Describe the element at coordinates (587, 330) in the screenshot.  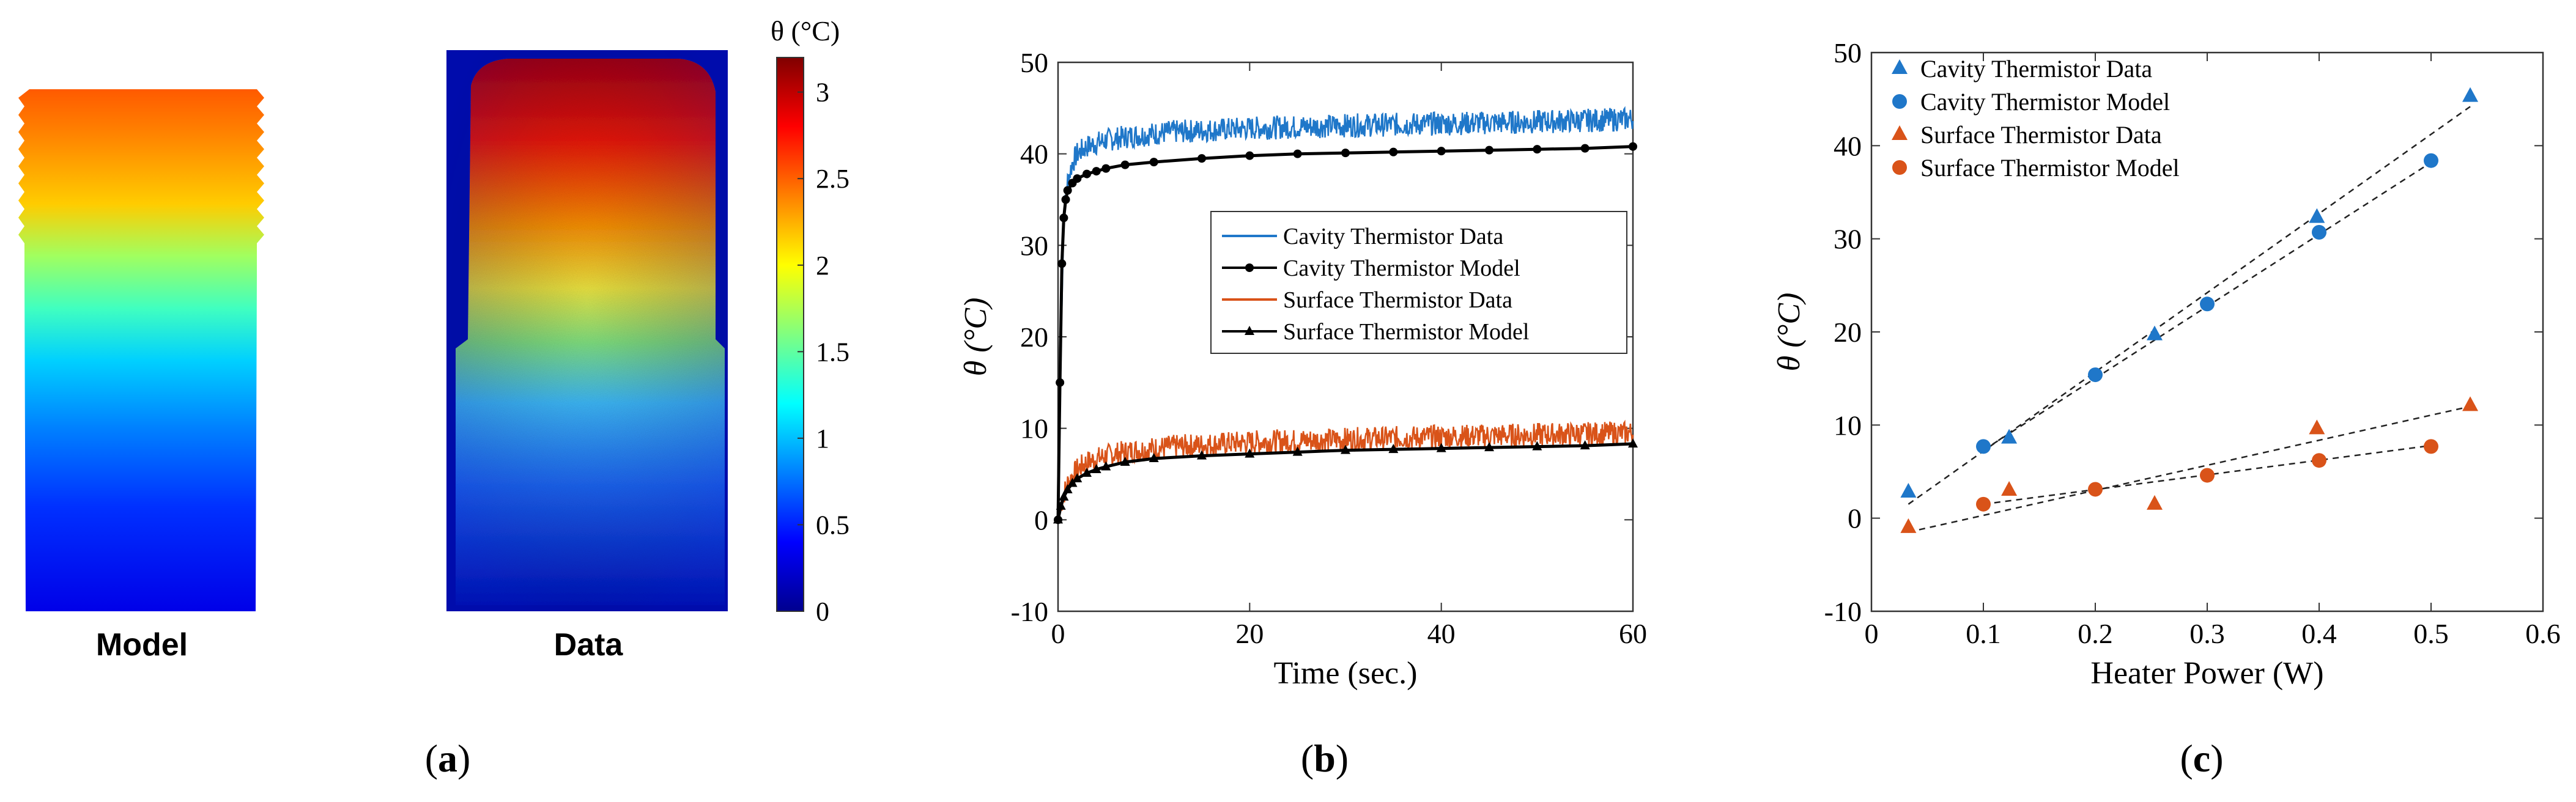
I see `data-heatmap-shade` at that location.